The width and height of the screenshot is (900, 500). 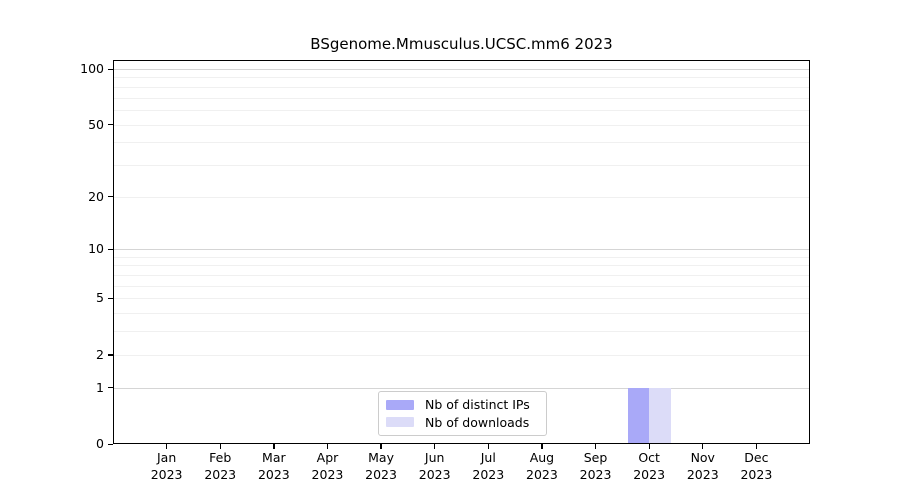 I want to click on x-tick-mar, so click(x=274, y=446).